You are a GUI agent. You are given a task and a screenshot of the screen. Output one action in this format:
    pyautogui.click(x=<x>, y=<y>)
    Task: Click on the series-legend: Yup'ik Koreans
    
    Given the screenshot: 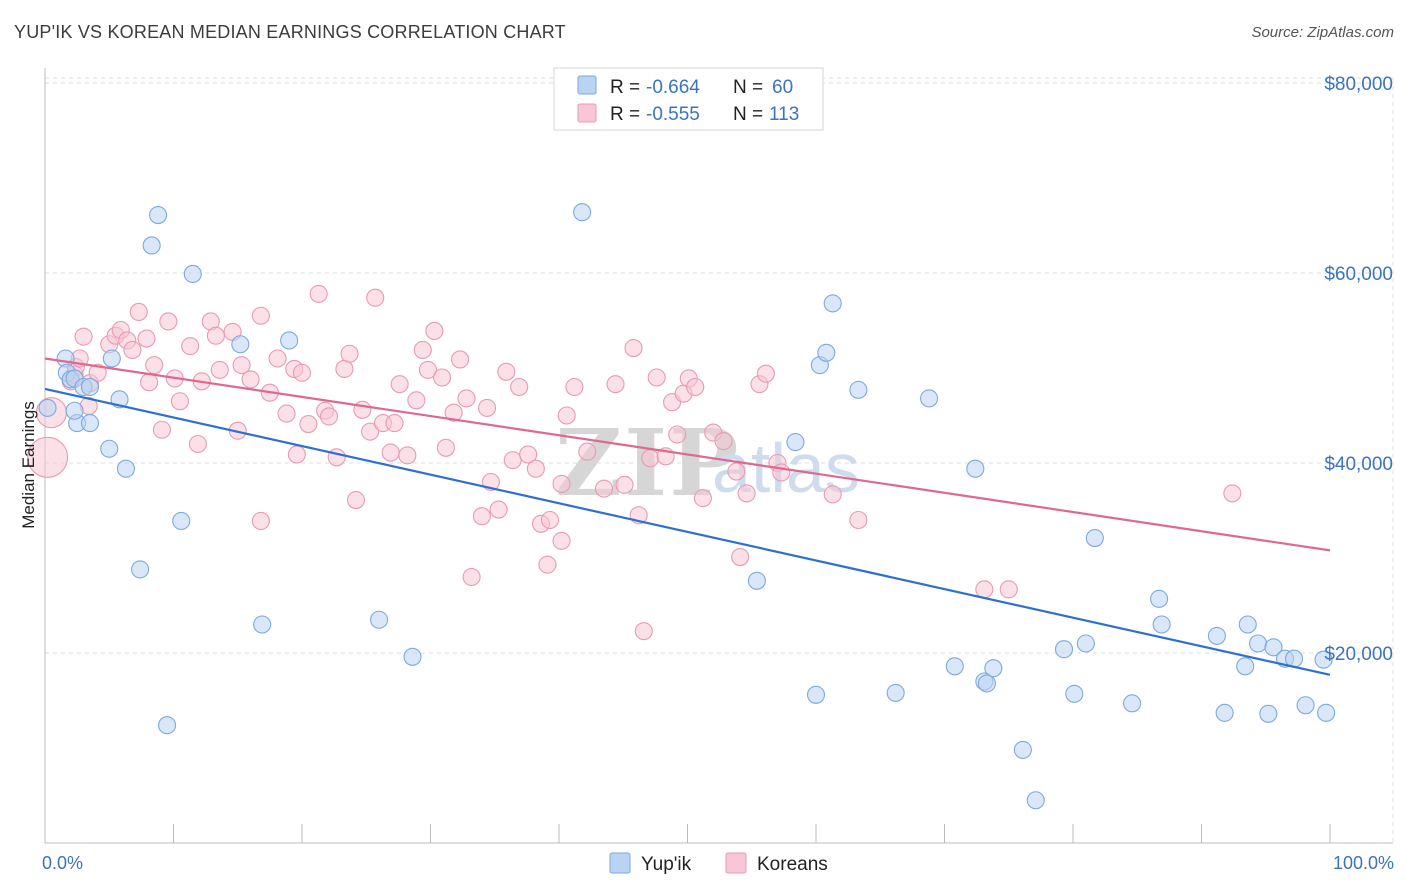 What is the action you would take?
    pyautogui.click(x=718, y=863)
    